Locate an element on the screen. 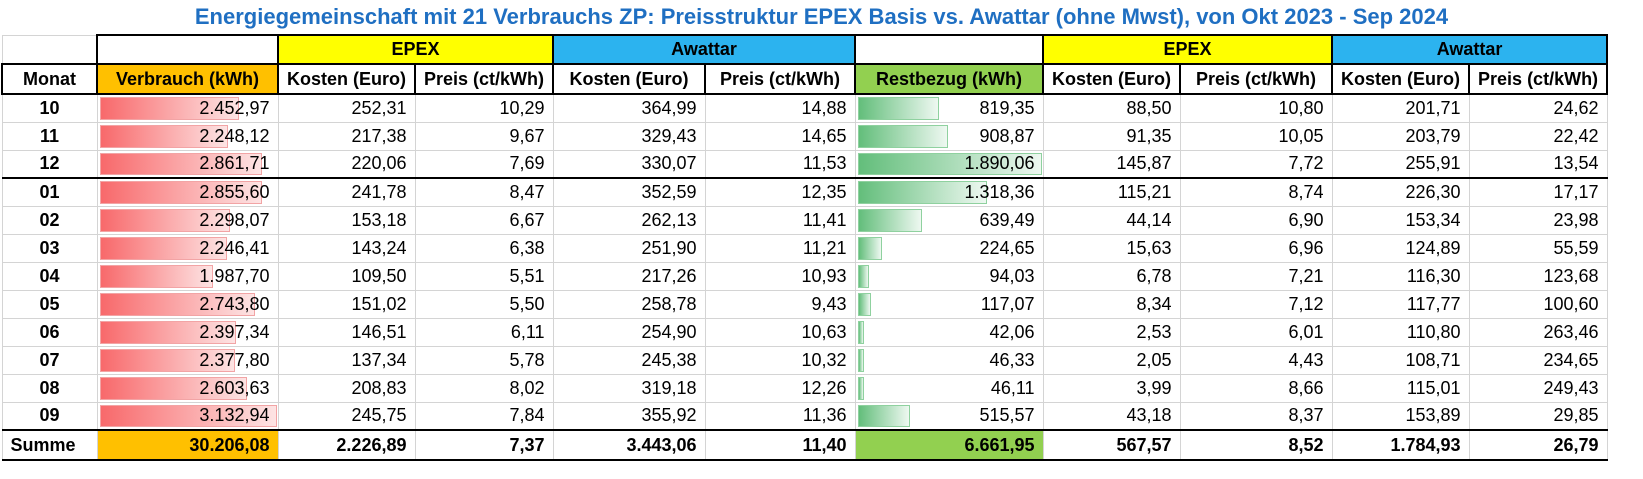 The width and height of the screenshot is (1643, 479). cell-awattar2-preis: 17,17 is located at coordinates (1538, 192).